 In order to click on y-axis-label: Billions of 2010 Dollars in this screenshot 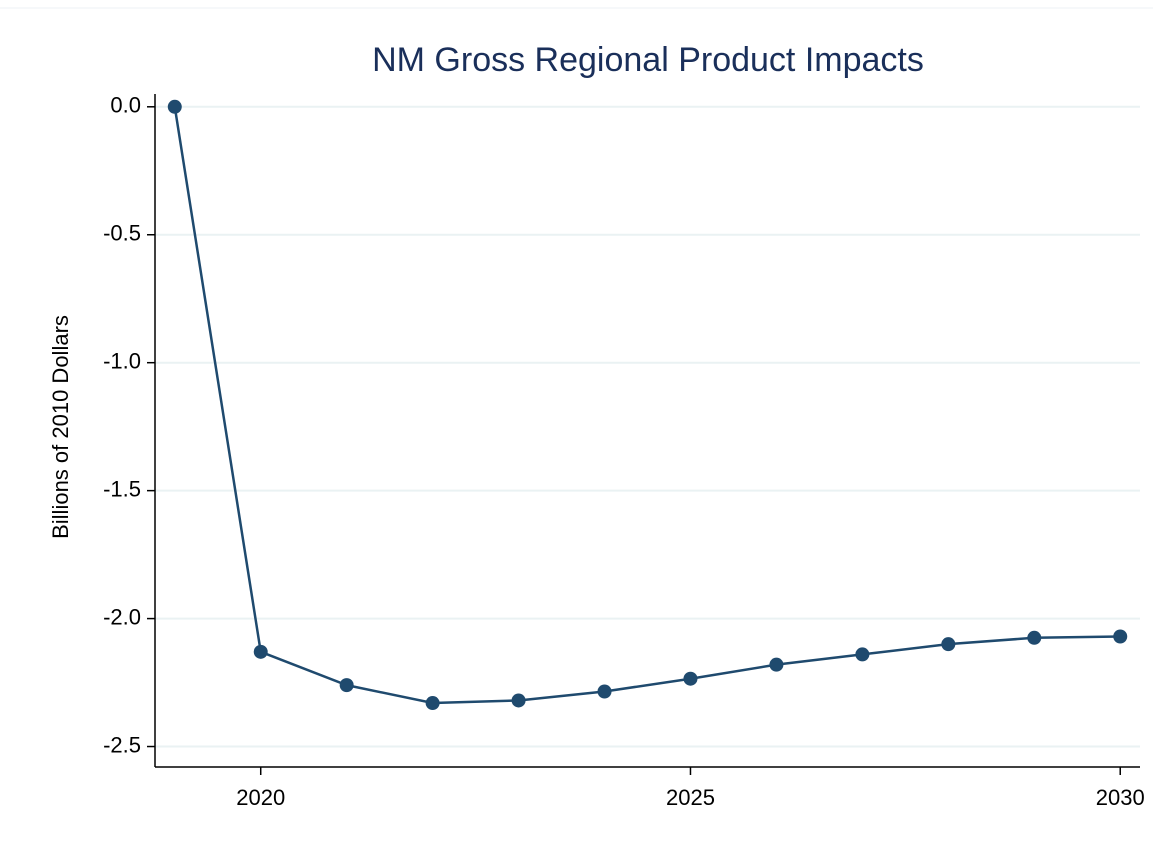, I will do `click(60, 427)`.